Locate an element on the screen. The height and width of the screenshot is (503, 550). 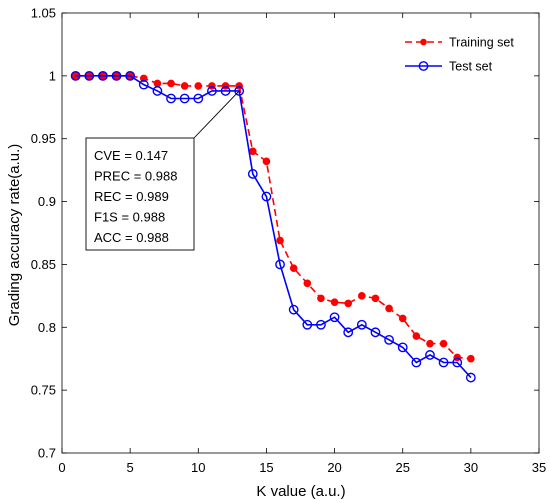
y-tick-label: 1 is located at coordinates (52, 75).